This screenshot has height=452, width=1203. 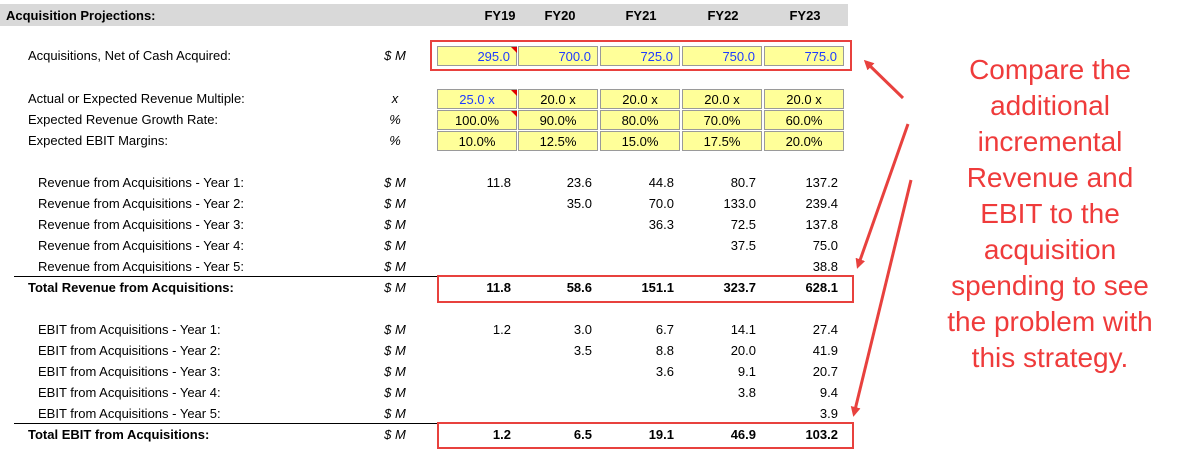 What do you see at coordinates (661, 434) in the screenshot?
I see `total-cell: 19.1` at bounding box center [661, 434].